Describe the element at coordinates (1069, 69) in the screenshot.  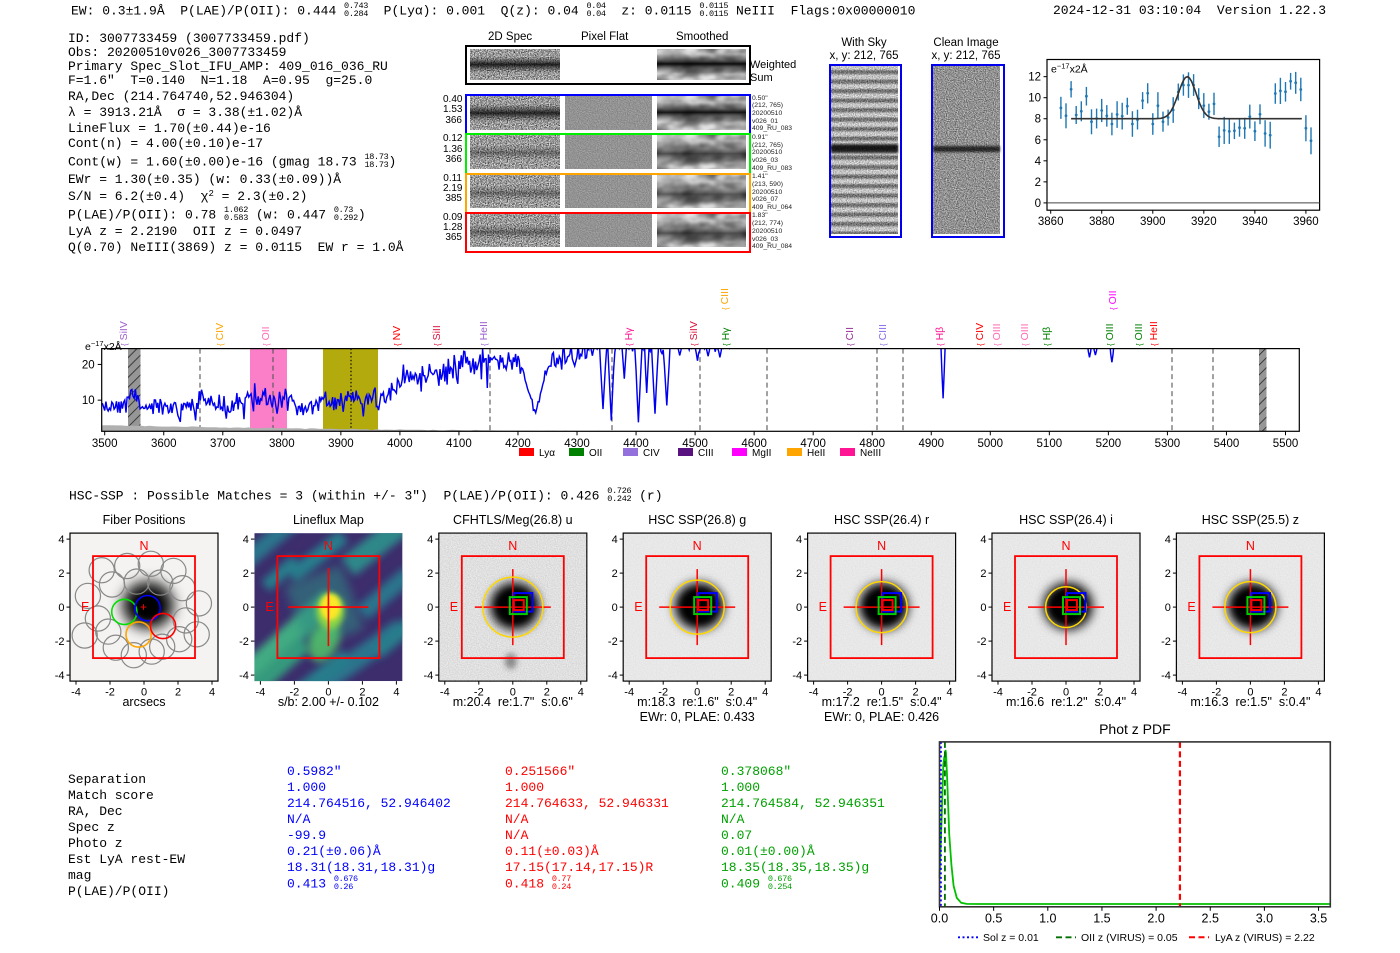
I see `svg-text: e−17x2Å` at that location.